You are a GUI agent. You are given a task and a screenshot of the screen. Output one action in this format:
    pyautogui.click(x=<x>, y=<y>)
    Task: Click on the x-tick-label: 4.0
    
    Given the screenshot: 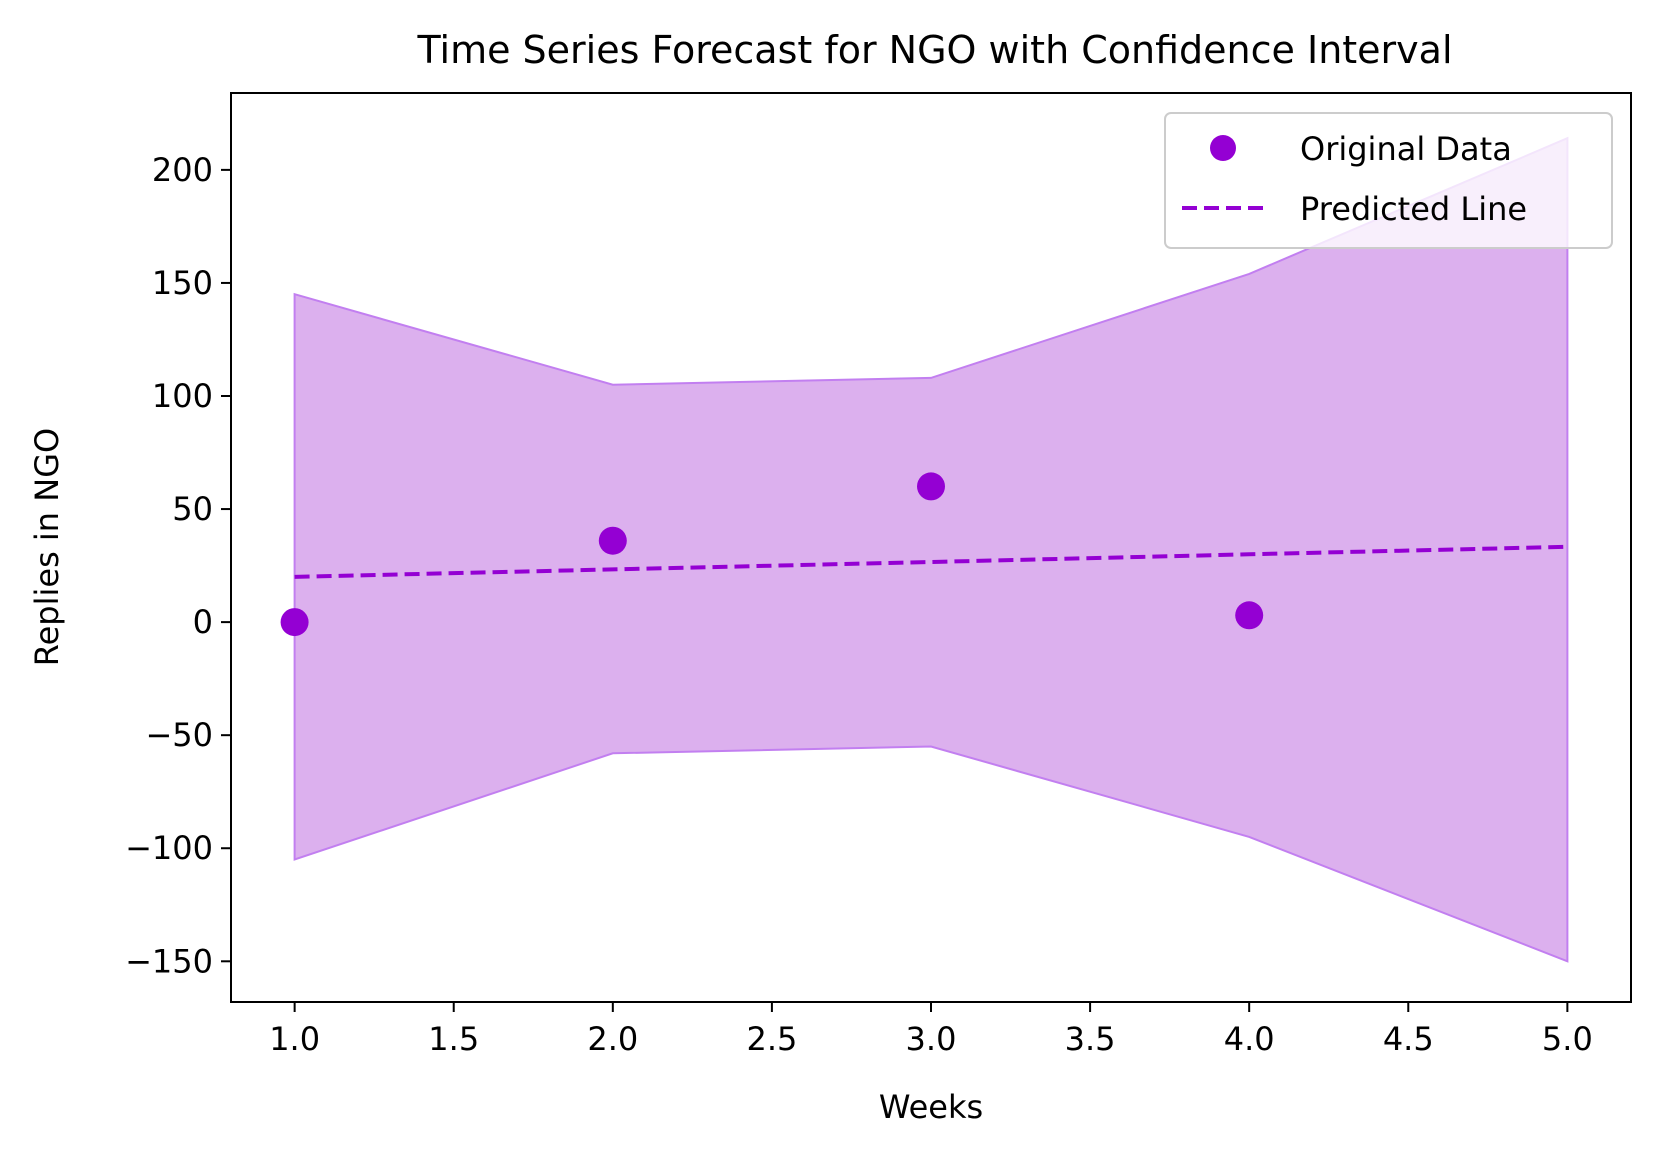 What is the action you would take?
    pyautogui.click(x=1249, y=1039)
    